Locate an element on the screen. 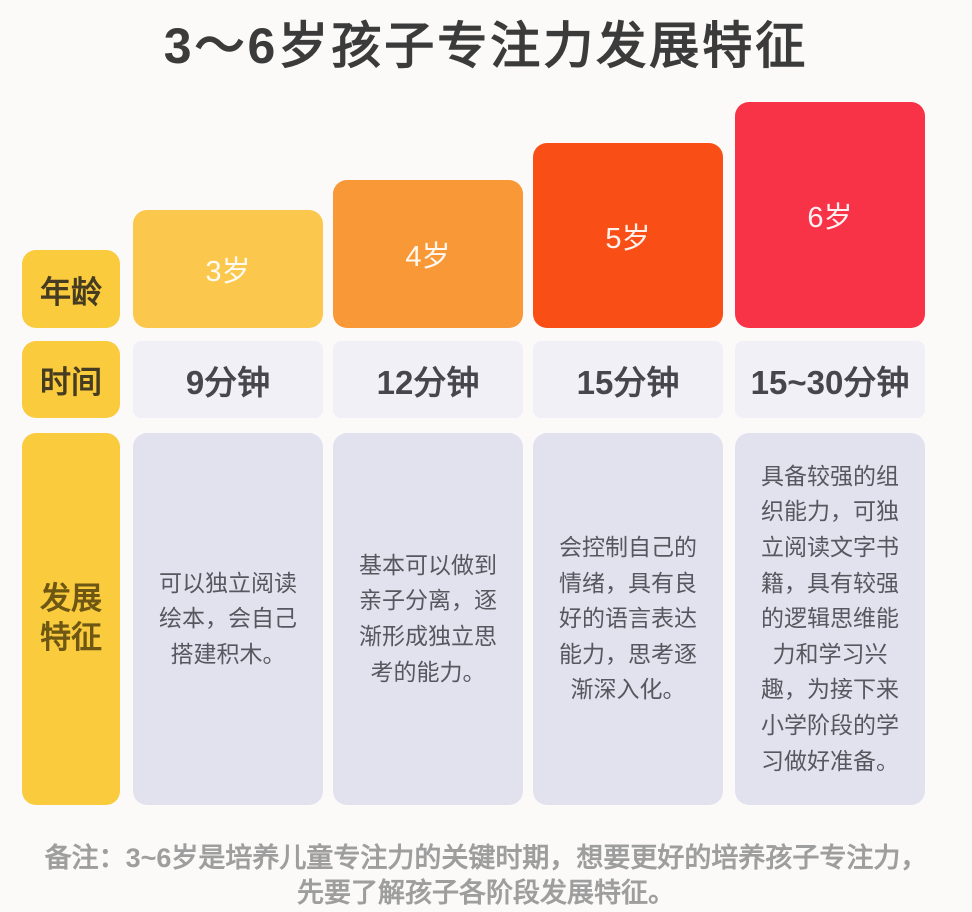 This screenshot has height=912, width=972. time-cell-5: 15分钟 is located at coordinates (628, 379).